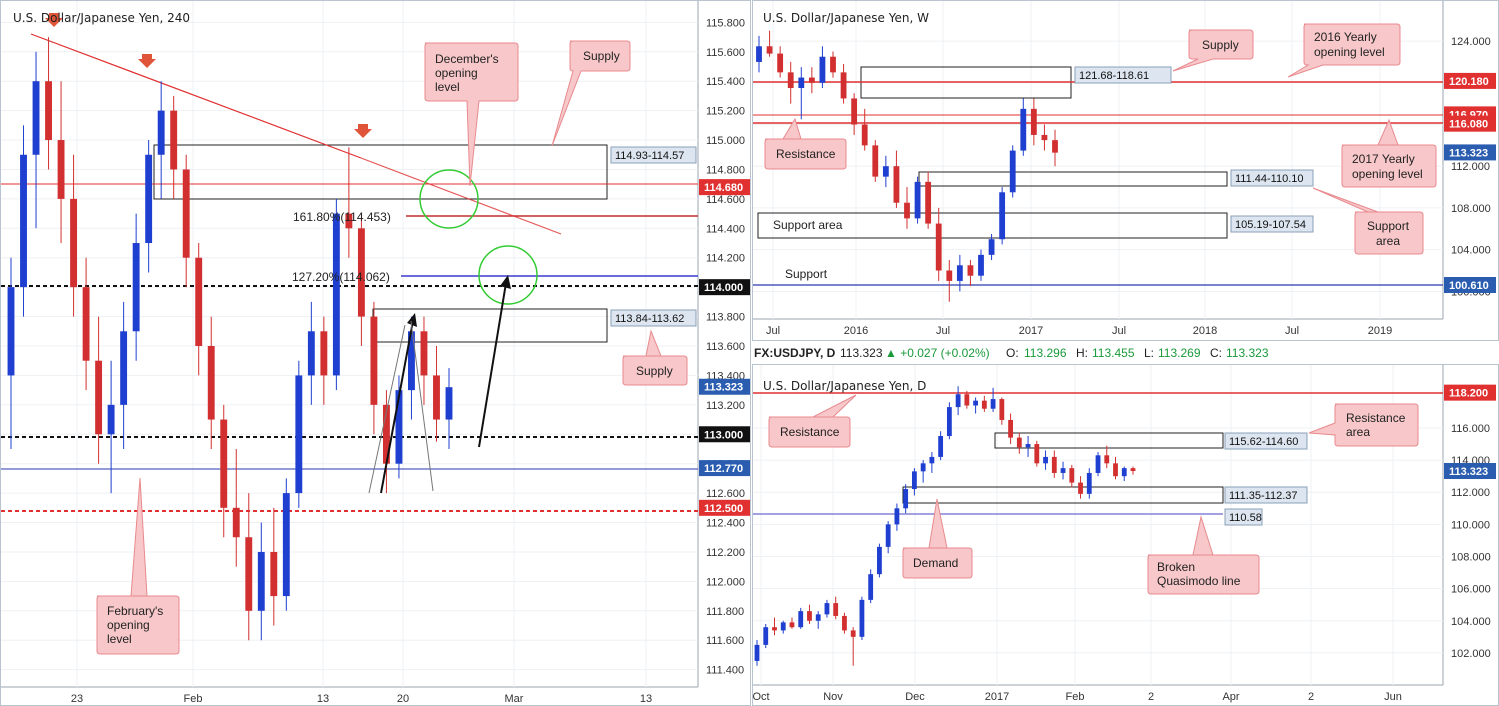 The image size is (1499, 706). I want to click on w-x-tick: 2018, so click(1205, 331).